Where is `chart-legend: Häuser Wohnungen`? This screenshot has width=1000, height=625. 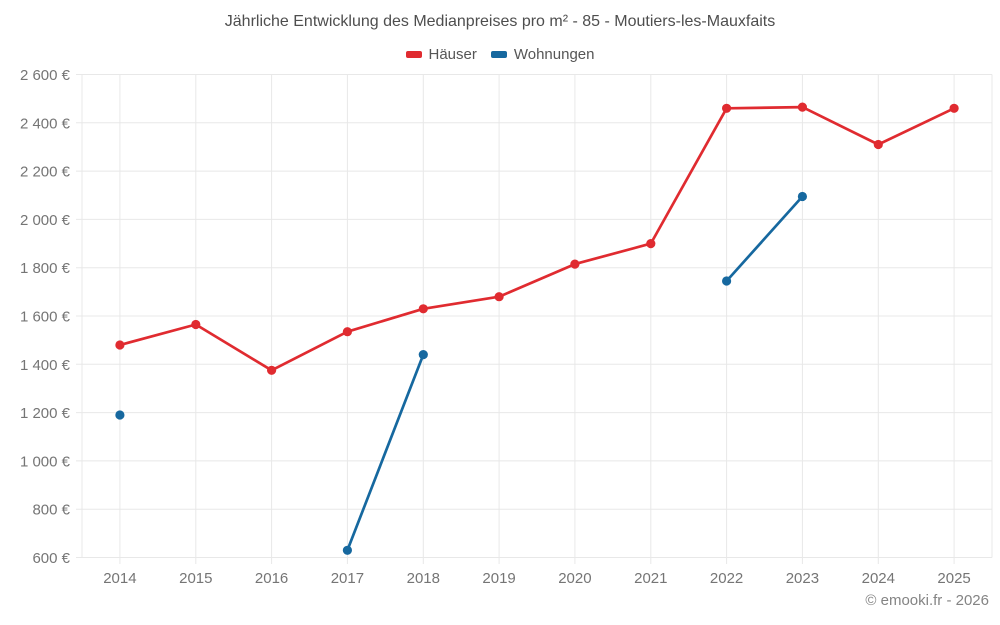 chart-legend: Häuser Wohnungen is located at coordinates (500, 54).